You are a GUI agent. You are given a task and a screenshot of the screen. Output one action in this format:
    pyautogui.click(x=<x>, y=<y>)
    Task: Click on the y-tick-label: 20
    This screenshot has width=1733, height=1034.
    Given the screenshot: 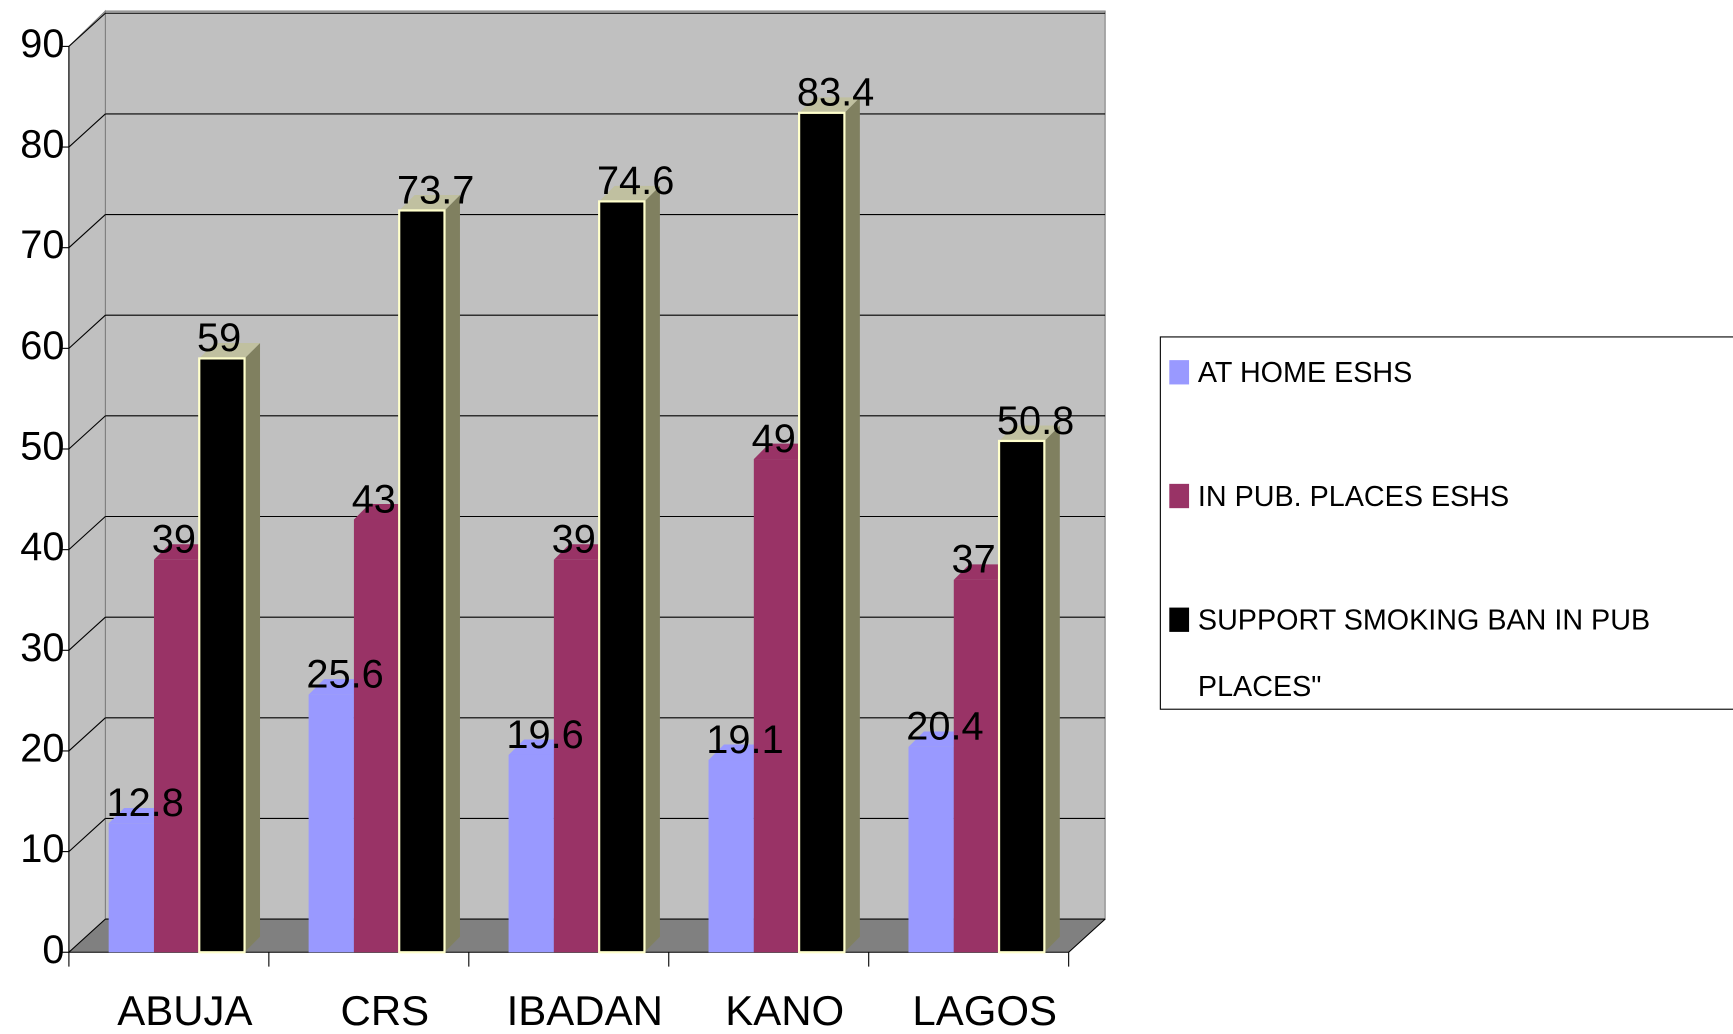 What is the action you would take?
    pyautogui.click(x=42, y=748)
    